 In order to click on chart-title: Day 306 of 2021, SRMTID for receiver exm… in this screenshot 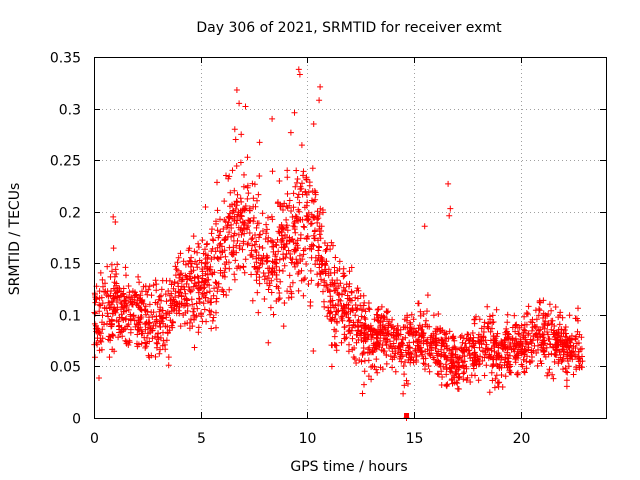, I will do `click(349, 28)`.